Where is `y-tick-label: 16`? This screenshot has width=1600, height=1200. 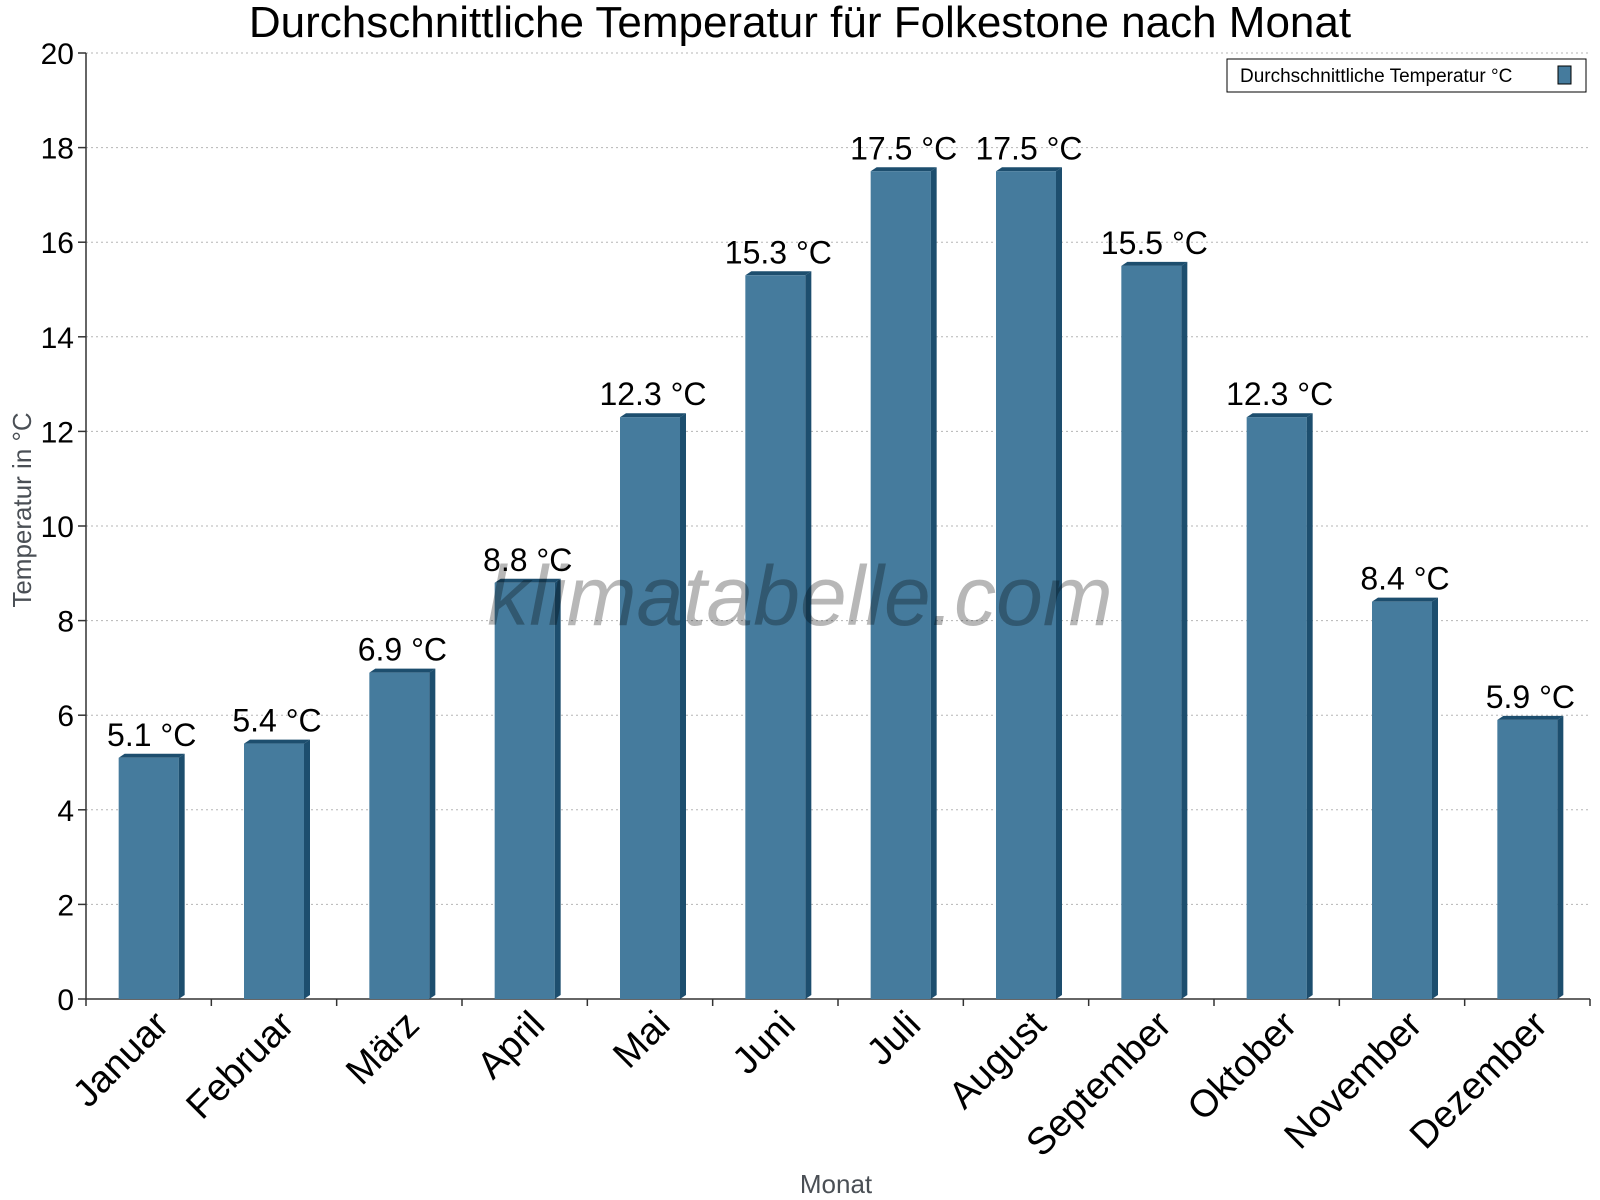 y-tick-label: 16 is located at coordinates (57, 243).